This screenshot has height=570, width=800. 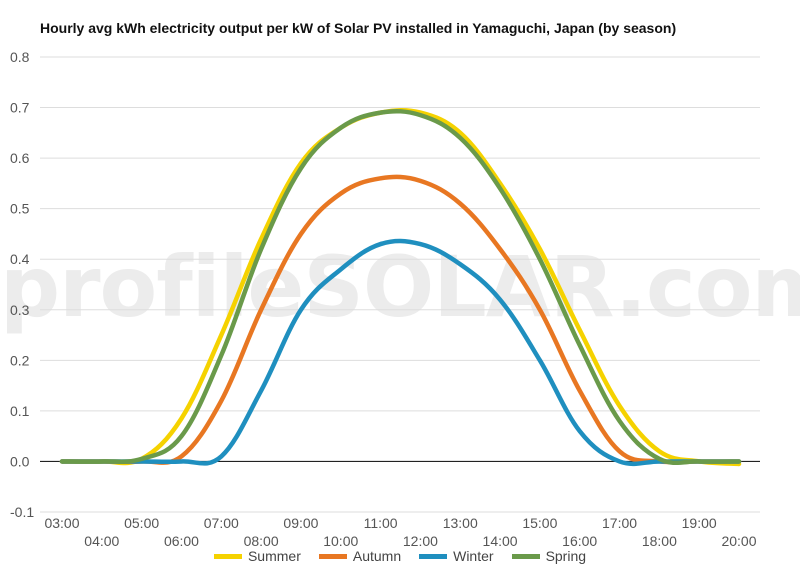 What do you see at coordinates (579, 541) in the screenshot?
I see `x-tick-label: 16:00` at bounding box center [579, 541].